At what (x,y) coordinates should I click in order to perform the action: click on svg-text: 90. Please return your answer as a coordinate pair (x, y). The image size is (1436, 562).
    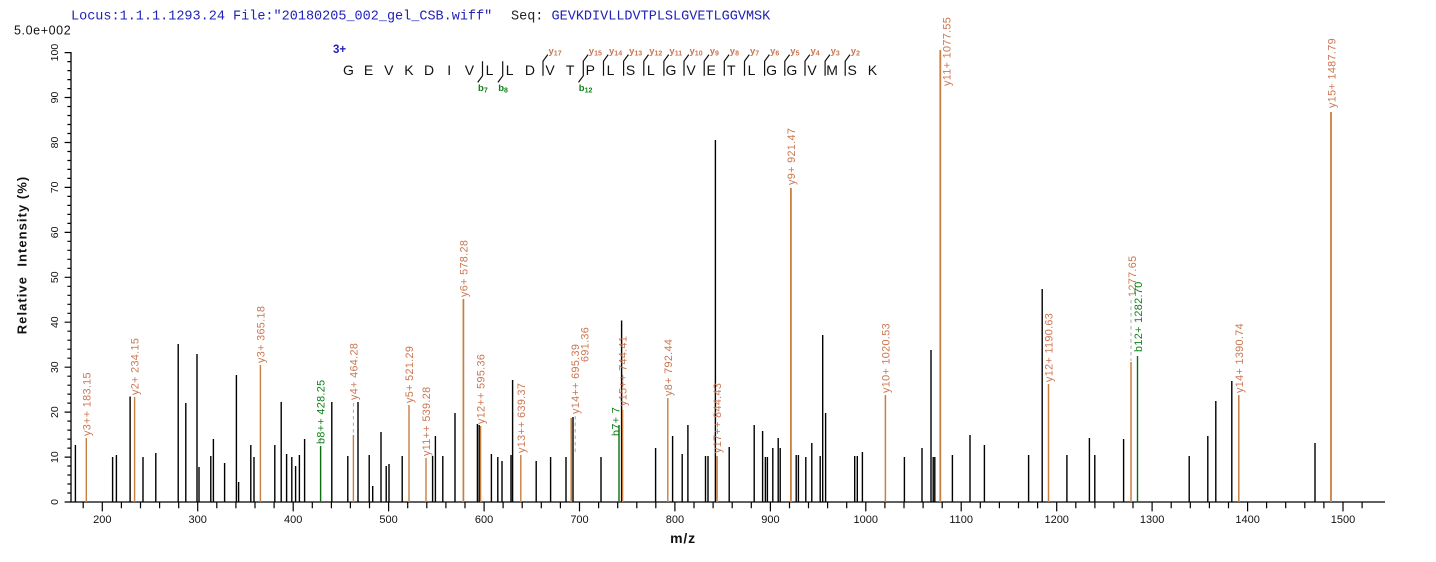
    Looking at the image, I should click on (55, 98).